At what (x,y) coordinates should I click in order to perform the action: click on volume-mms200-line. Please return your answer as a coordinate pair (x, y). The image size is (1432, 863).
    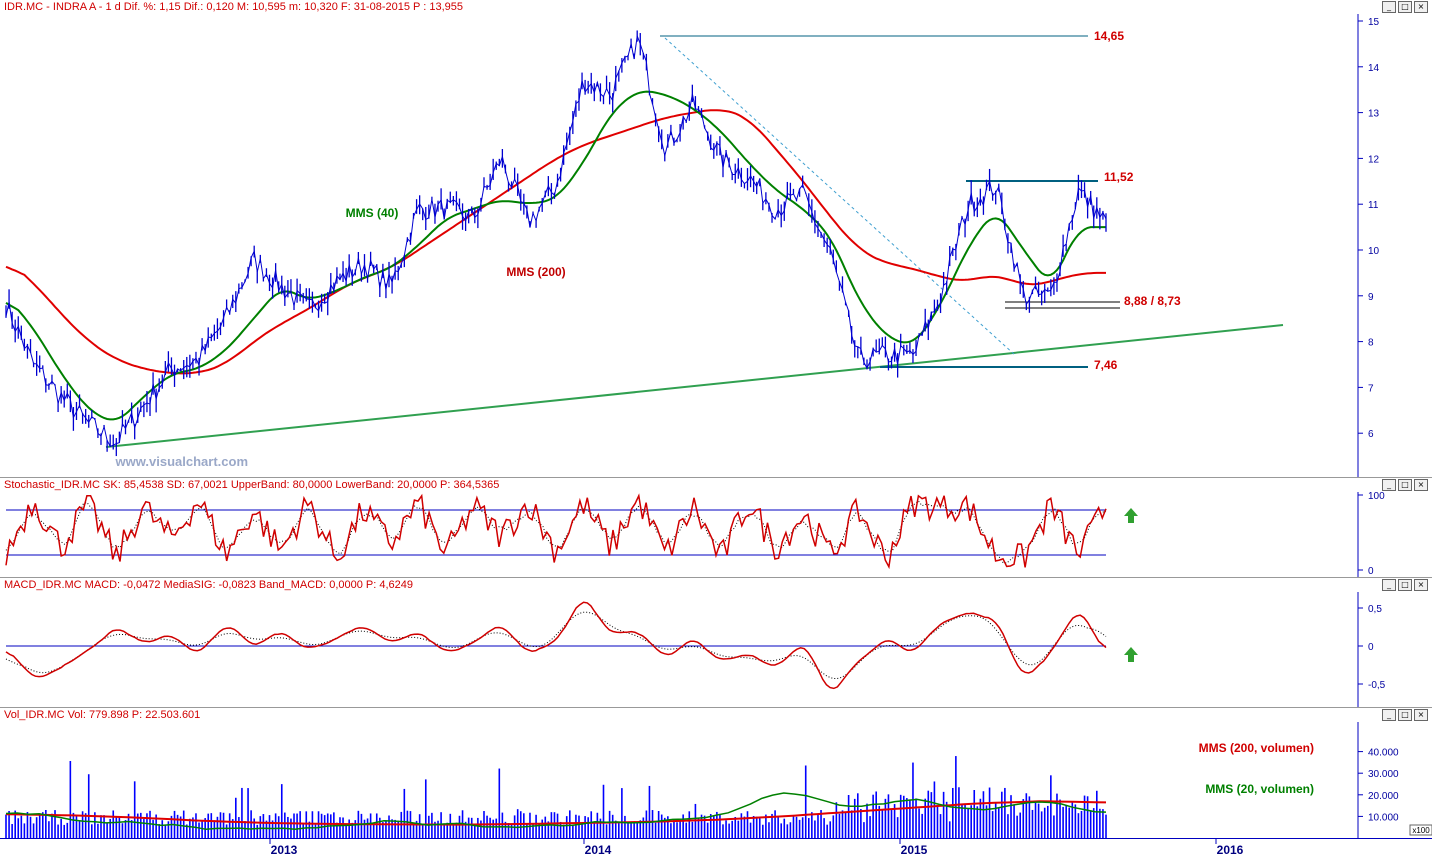
    Looking at the image, I should click on (556, 813).